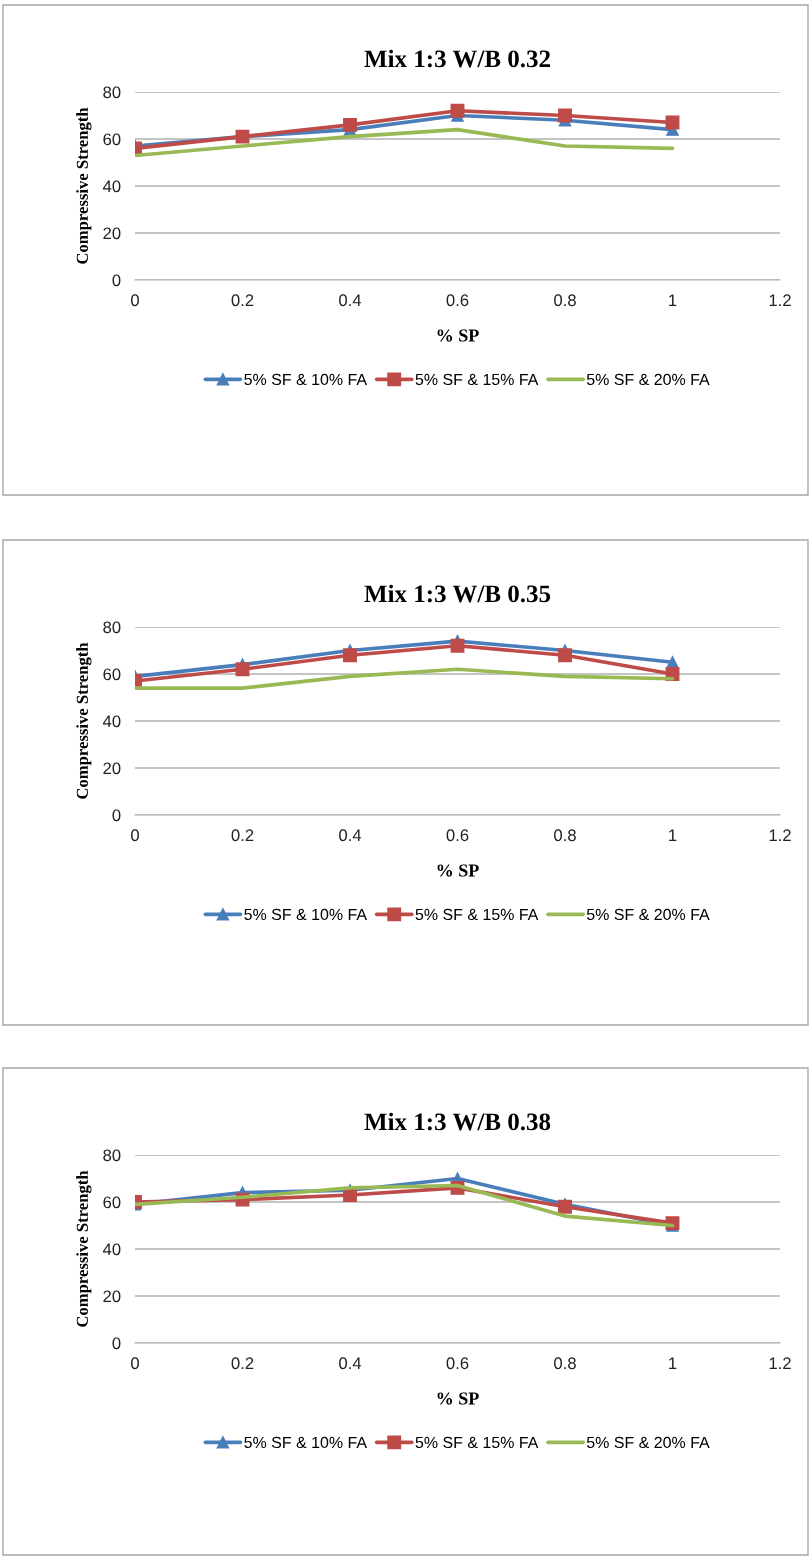 The width and height of the screenshot is (811, 1568). What do you see at coordinates (457, 1121) in the screenshot?
I see `chart-title: Mix 1:3 W/B 0.38` at bounding box center [457, 1121].